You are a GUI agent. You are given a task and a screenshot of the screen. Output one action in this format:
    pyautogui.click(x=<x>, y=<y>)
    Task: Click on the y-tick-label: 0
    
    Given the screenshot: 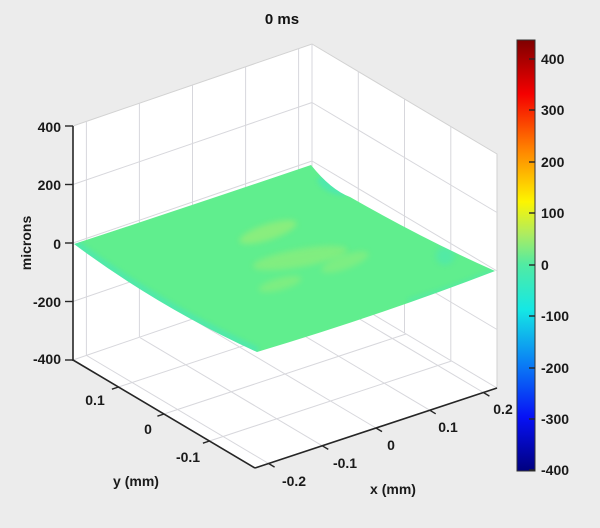 What is the action you would take?
    pyautogui.click(x=148, y=429)
    